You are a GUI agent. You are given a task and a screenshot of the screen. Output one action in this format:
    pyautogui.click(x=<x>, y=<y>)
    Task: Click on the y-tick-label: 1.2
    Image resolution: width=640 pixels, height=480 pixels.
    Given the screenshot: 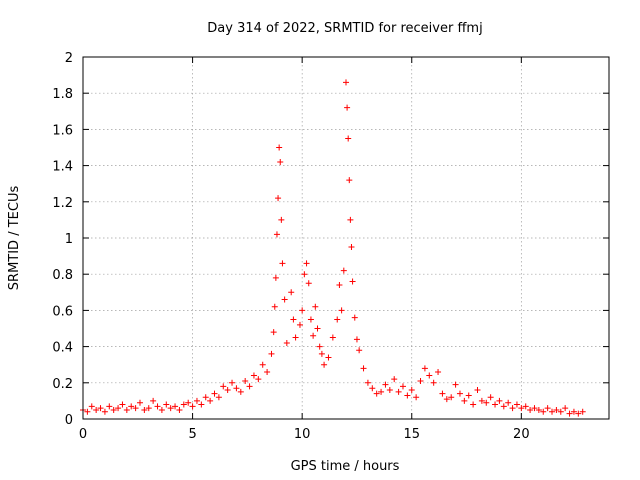 What is the action you would take?
    pyautogui.click(x=62, y=203)
    